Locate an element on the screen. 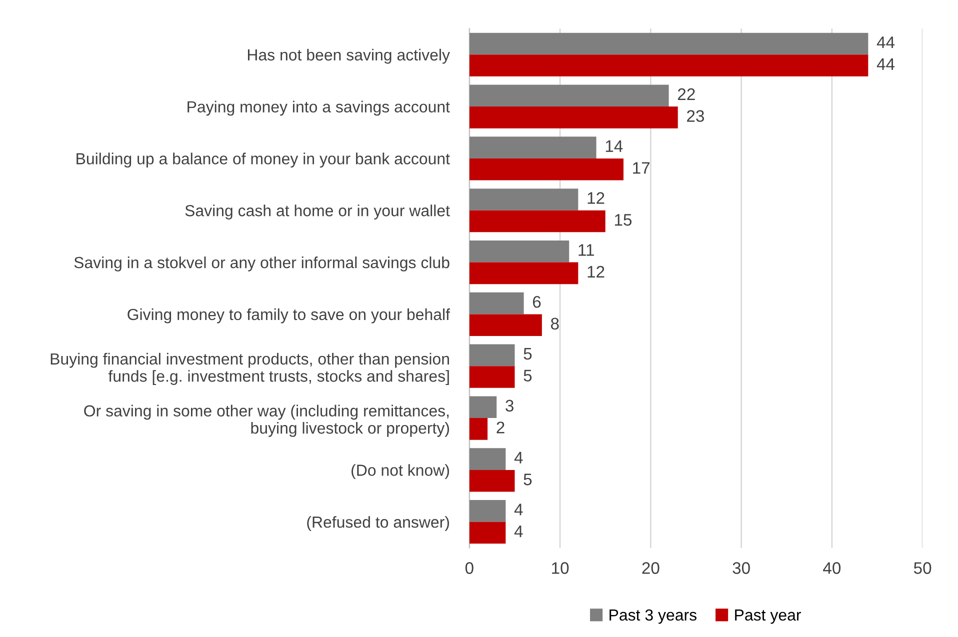 This screenshot has width=958, height=637. legend-label: Past 3 years is located at coordinates (653, 616).